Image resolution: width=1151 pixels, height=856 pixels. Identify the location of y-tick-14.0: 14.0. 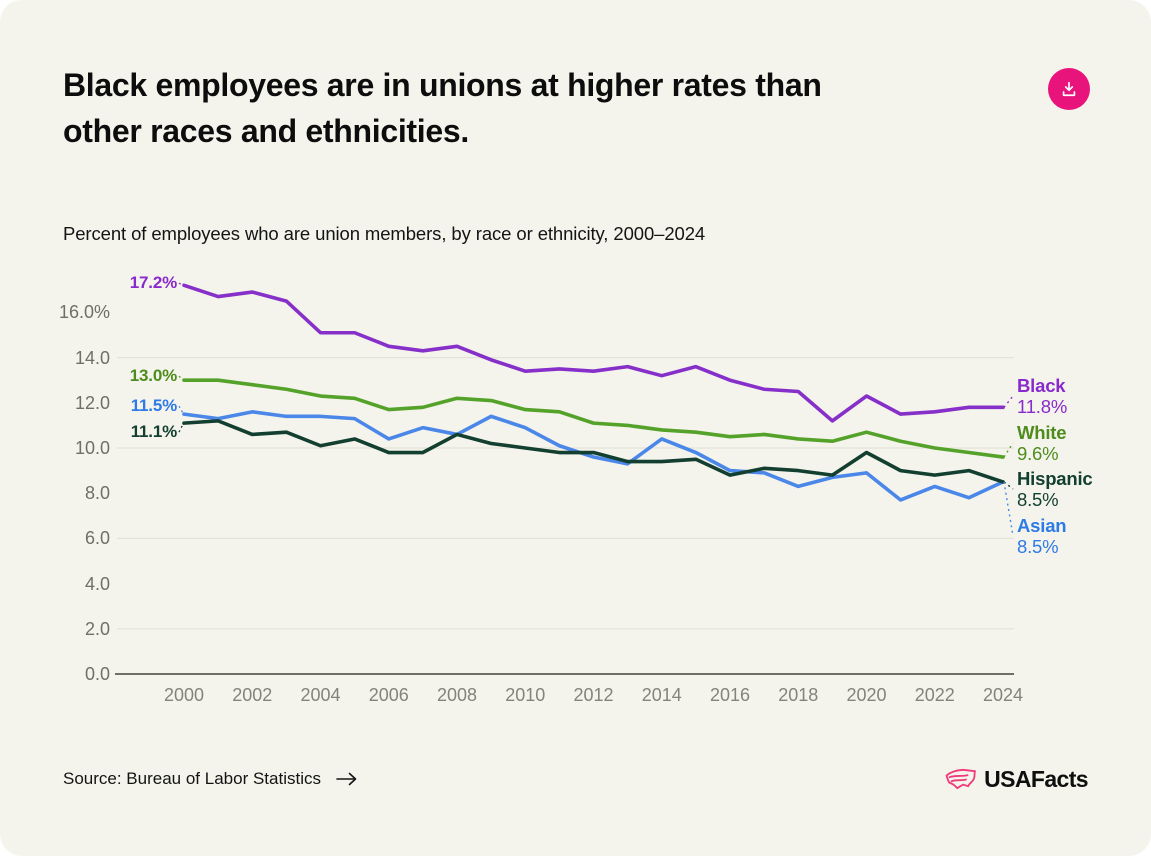
(92, 357).